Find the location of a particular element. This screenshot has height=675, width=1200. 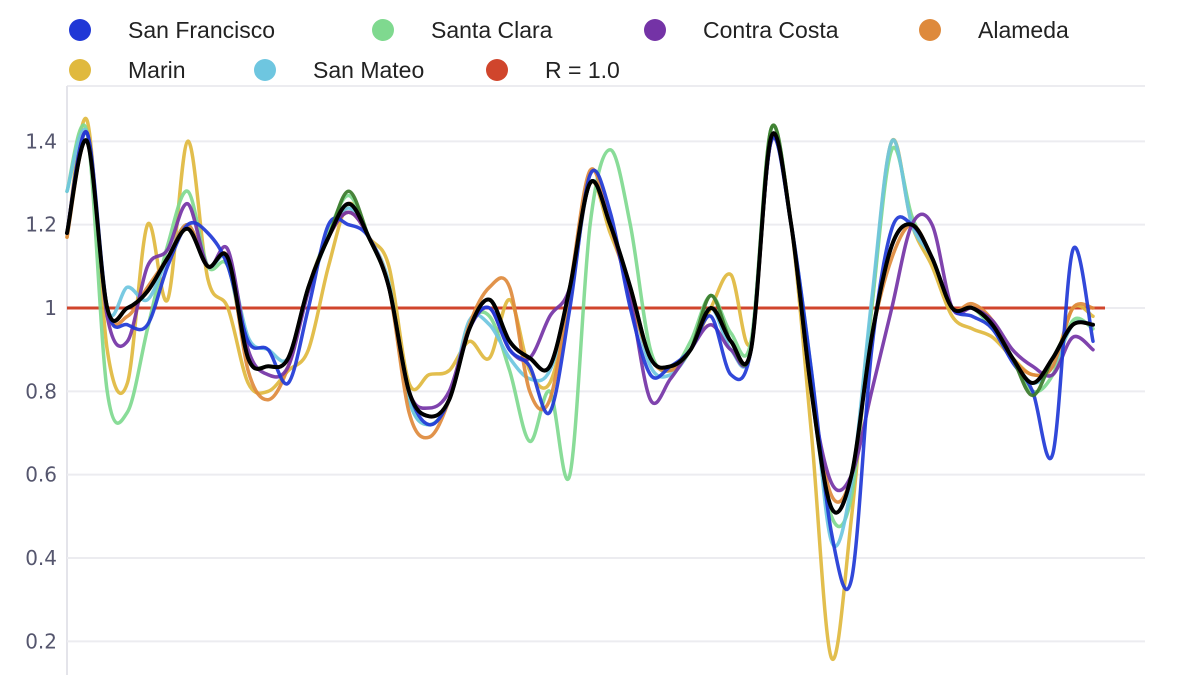

y-tick-label: 1.4 is located at coordinates (41, 141).